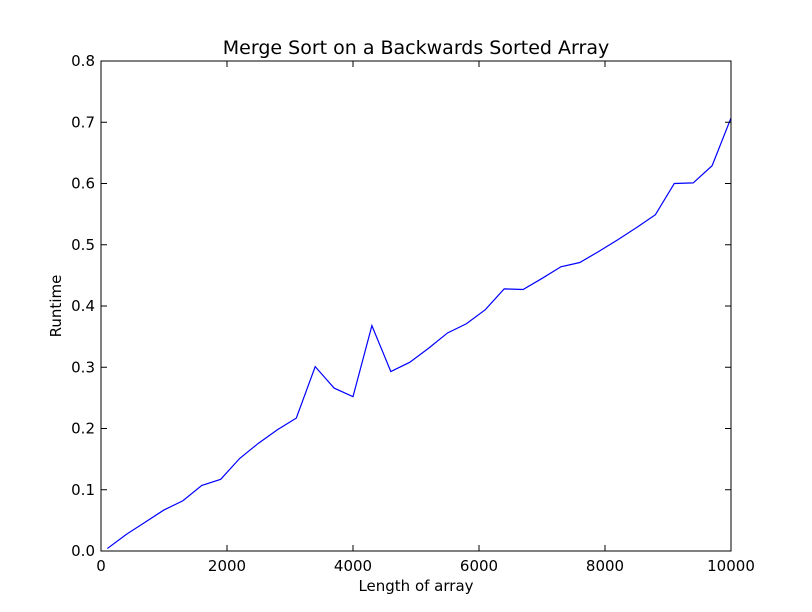 The image size is (812, 612). What do you see at coordinates (227, 566) in the screenshot?
I see `x-tick-label-1: 2000` at bounding box center [227, 566].